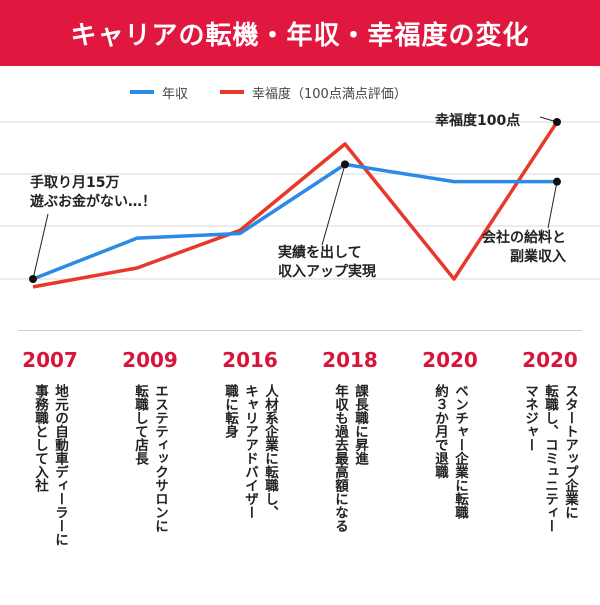 The height and width of the screenshot is (605, 600). I want to click on timeline-item: 2018 課長職に昇進 年収も過去最高額になる, so click(350, 470).